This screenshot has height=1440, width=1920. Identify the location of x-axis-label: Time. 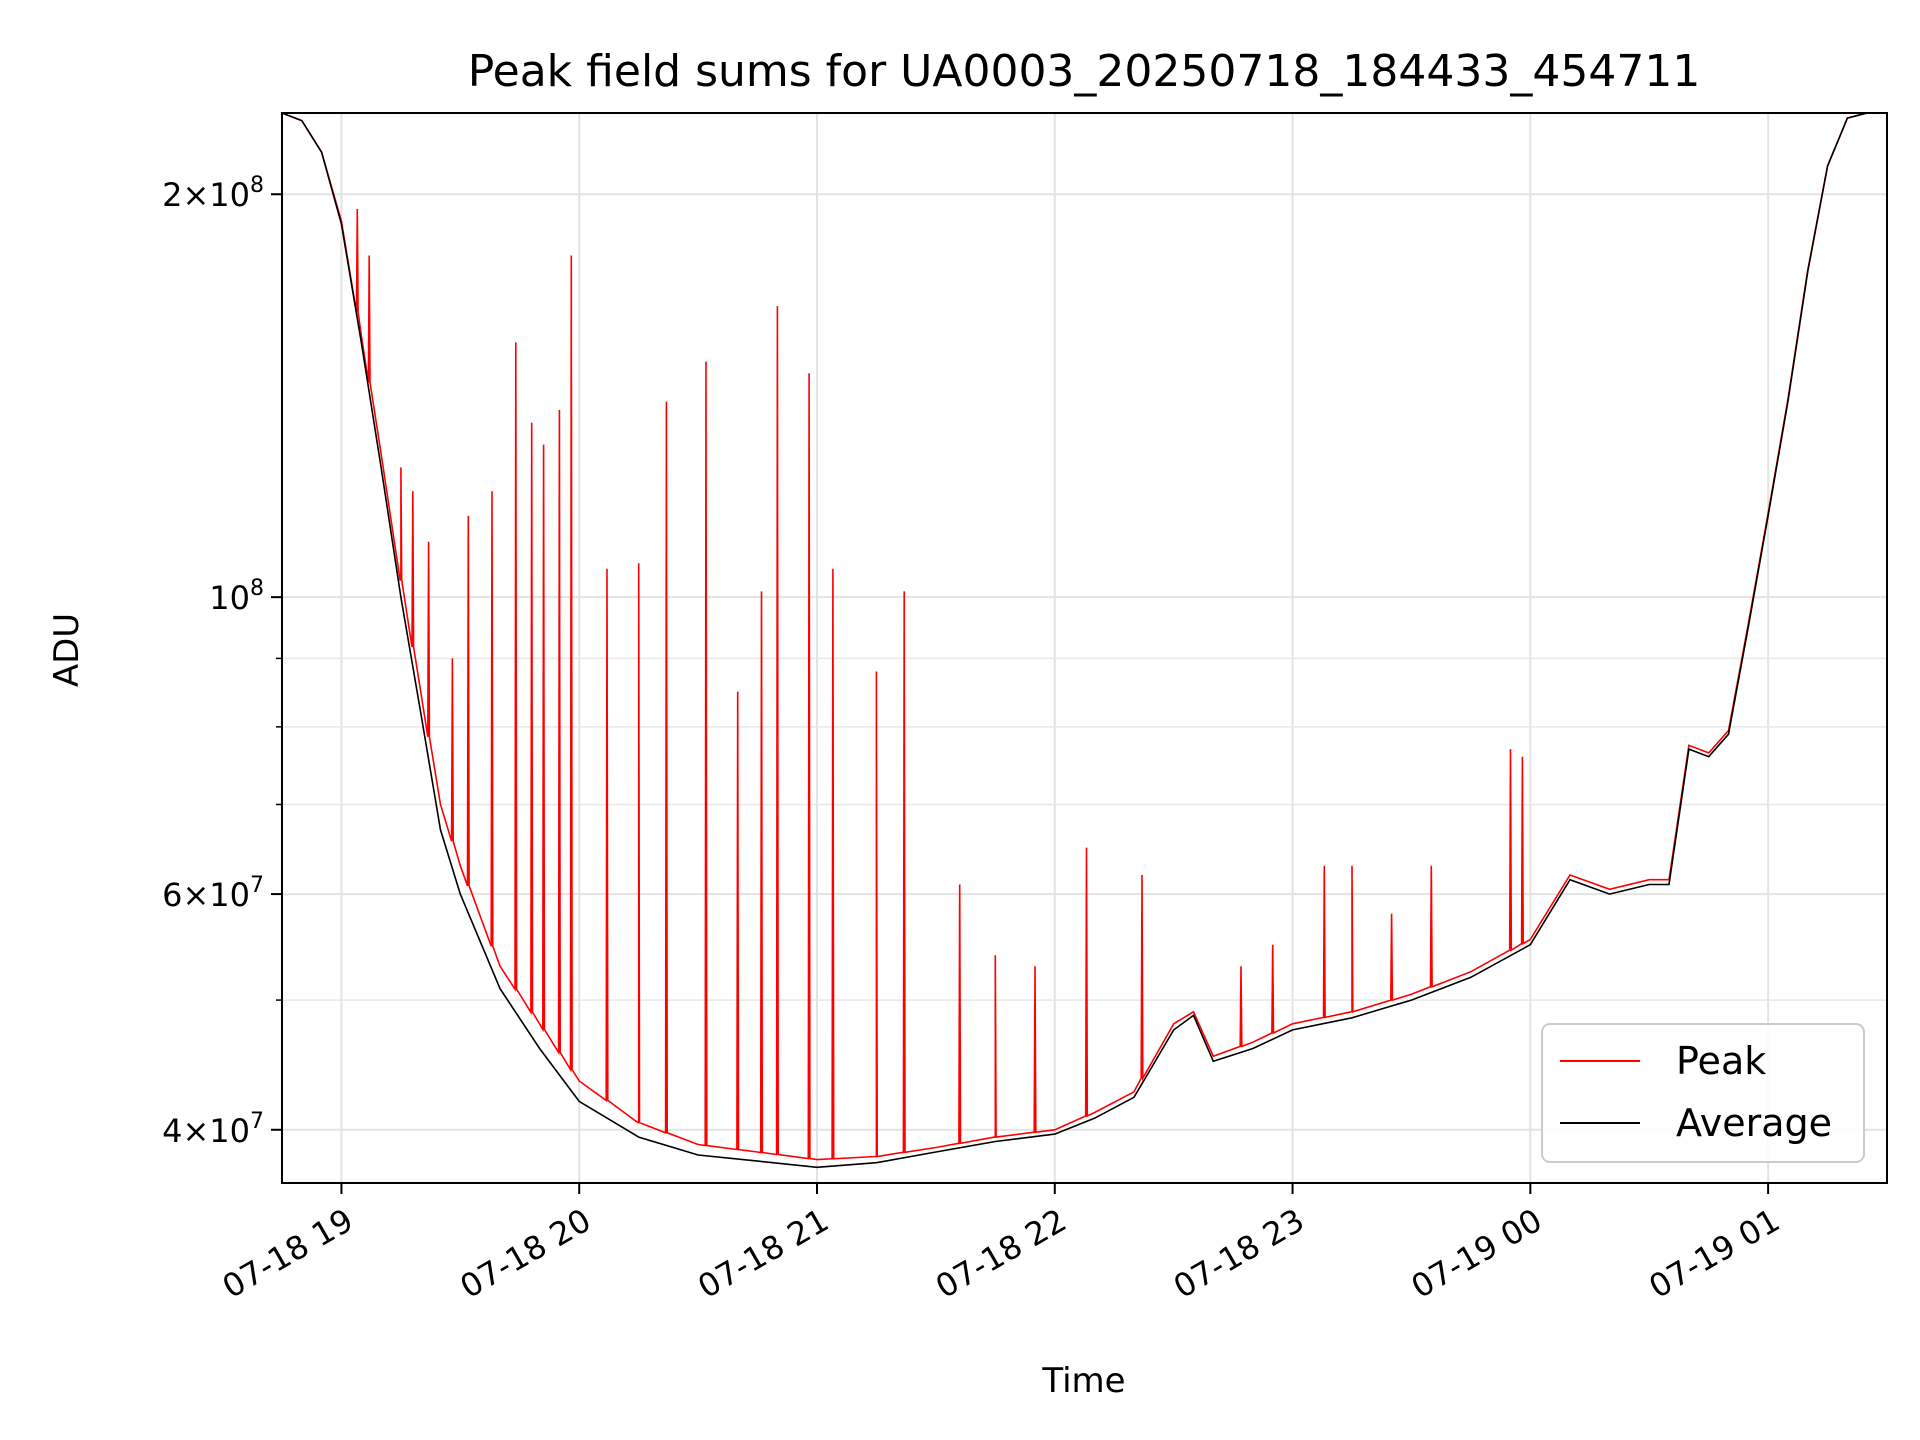
(1083, 1381).